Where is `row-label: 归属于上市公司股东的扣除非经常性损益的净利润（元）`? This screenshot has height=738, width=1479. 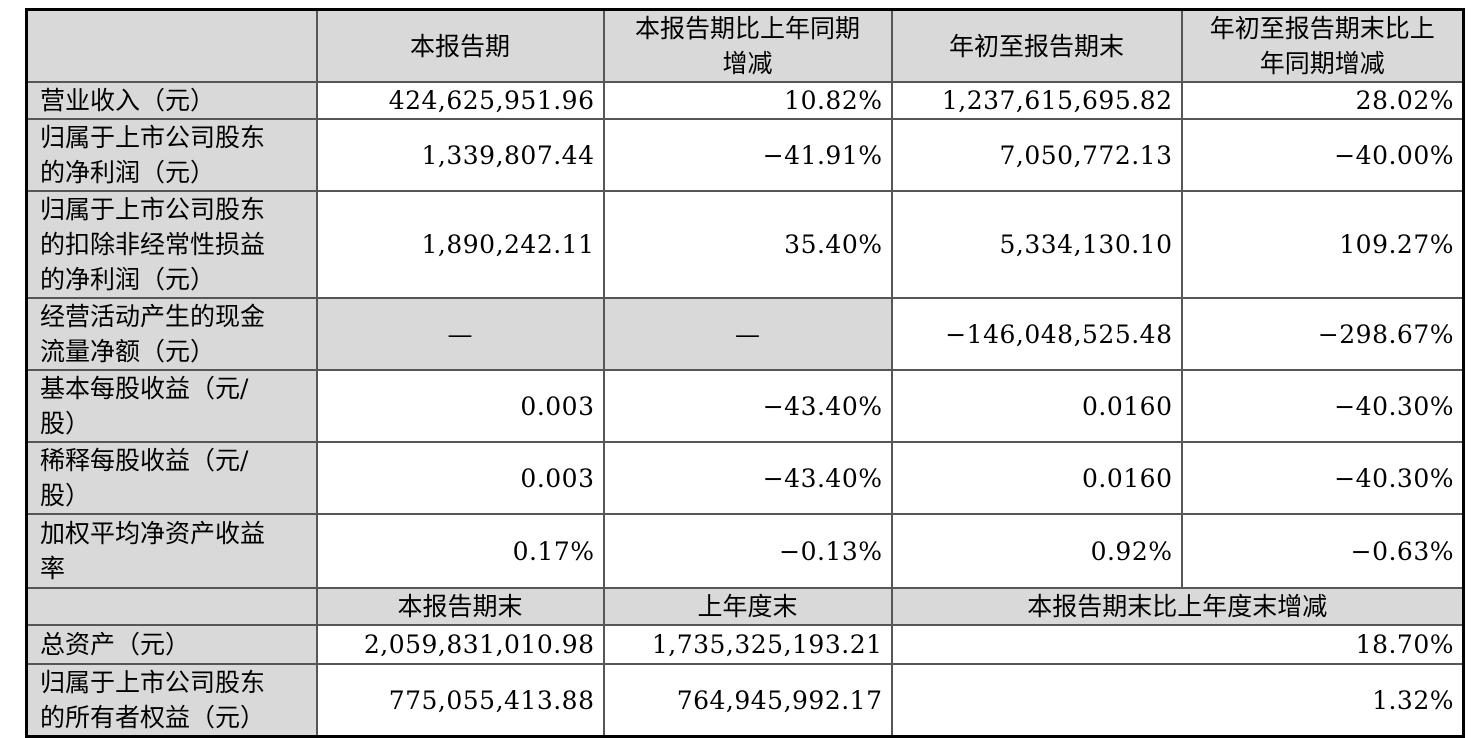
row-label: 归属于上市公司股东的扣除非经常性损益的净利润（元） is located at coordinates (171, 244).